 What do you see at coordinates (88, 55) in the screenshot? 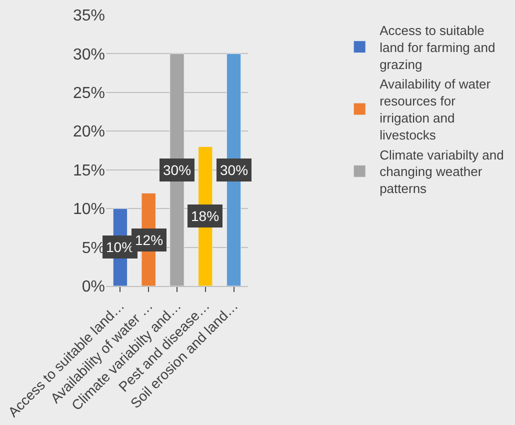
I see `y-tick-label: 30%` at bounding box center [88, 55].